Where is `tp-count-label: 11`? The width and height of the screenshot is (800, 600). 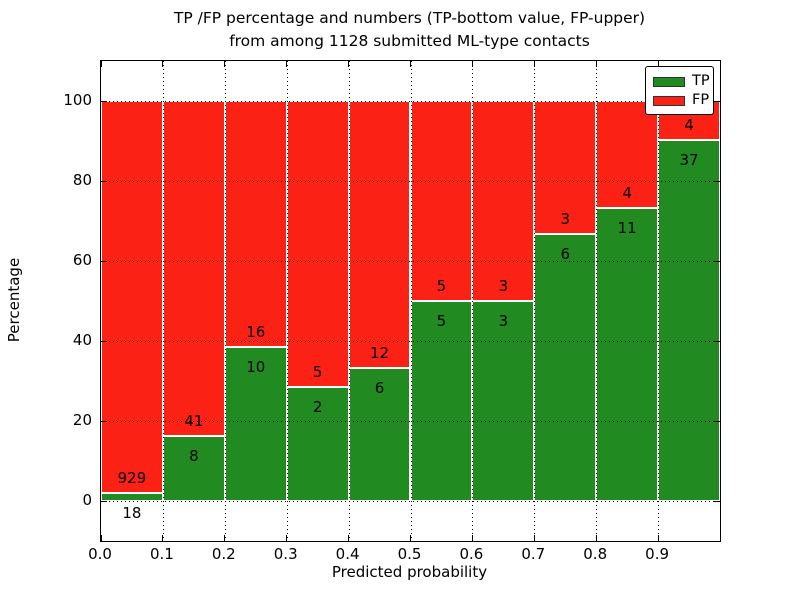
tp-count-label: 11 is located at coordinates (627, 227).